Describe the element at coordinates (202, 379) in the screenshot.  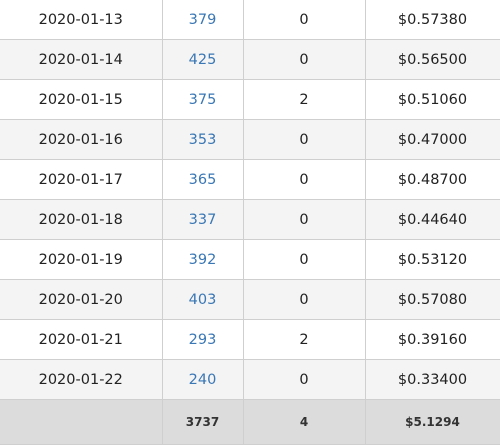
I see `views-link: 240` at that location.